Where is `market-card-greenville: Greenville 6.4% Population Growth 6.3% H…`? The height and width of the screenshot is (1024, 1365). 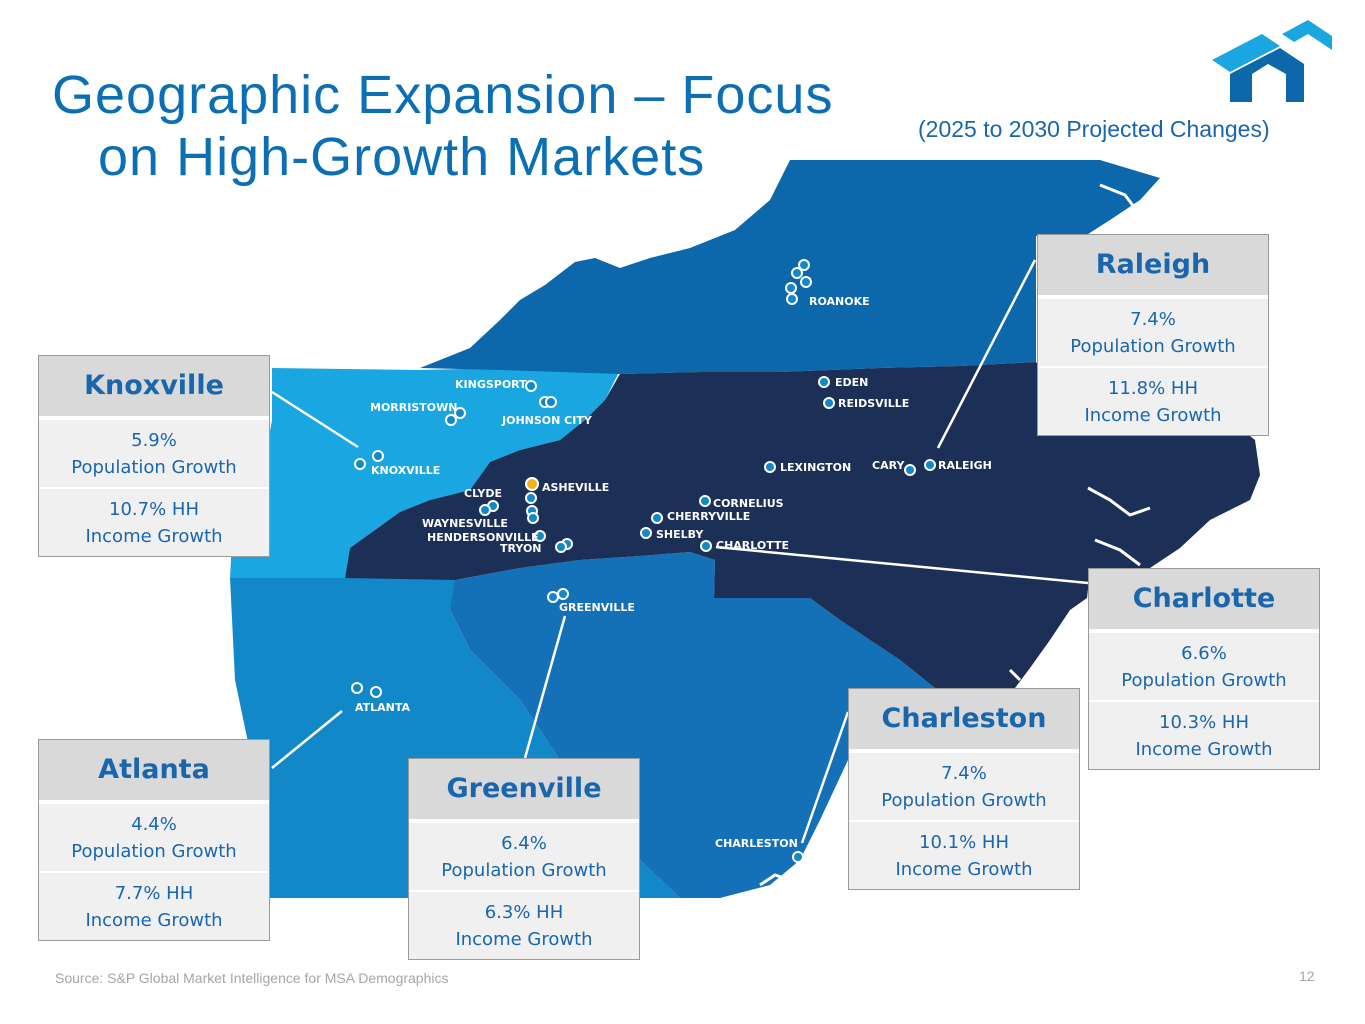 market-card-greenville: Greenville 6.4% Population Growth 6.3% H… is located at coordinates (524, 859).